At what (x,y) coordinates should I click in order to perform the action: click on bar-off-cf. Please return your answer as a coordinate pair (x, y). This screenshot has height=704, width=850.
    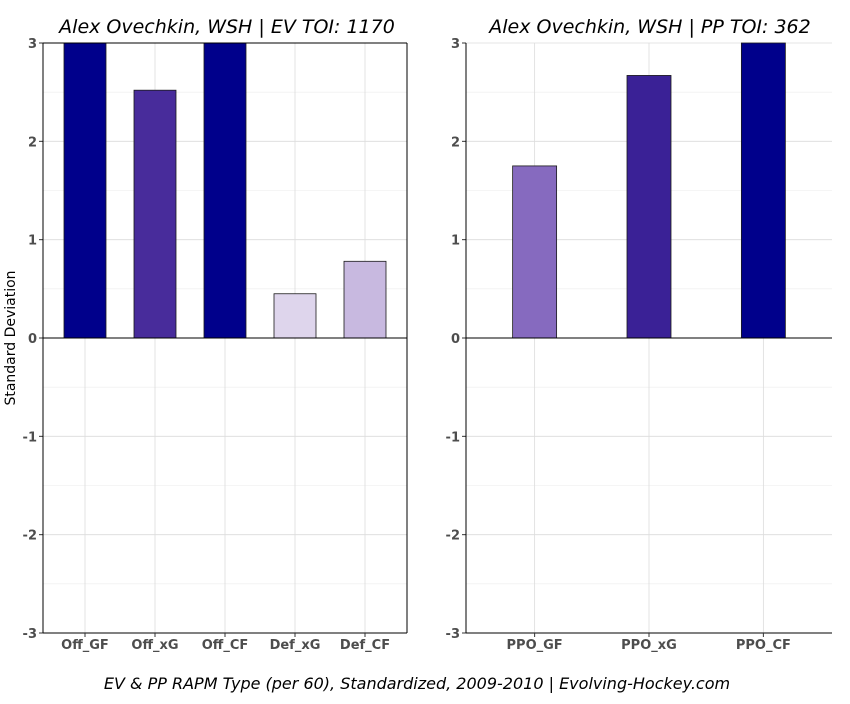
    Looking at the image, I should click on (225, 190).